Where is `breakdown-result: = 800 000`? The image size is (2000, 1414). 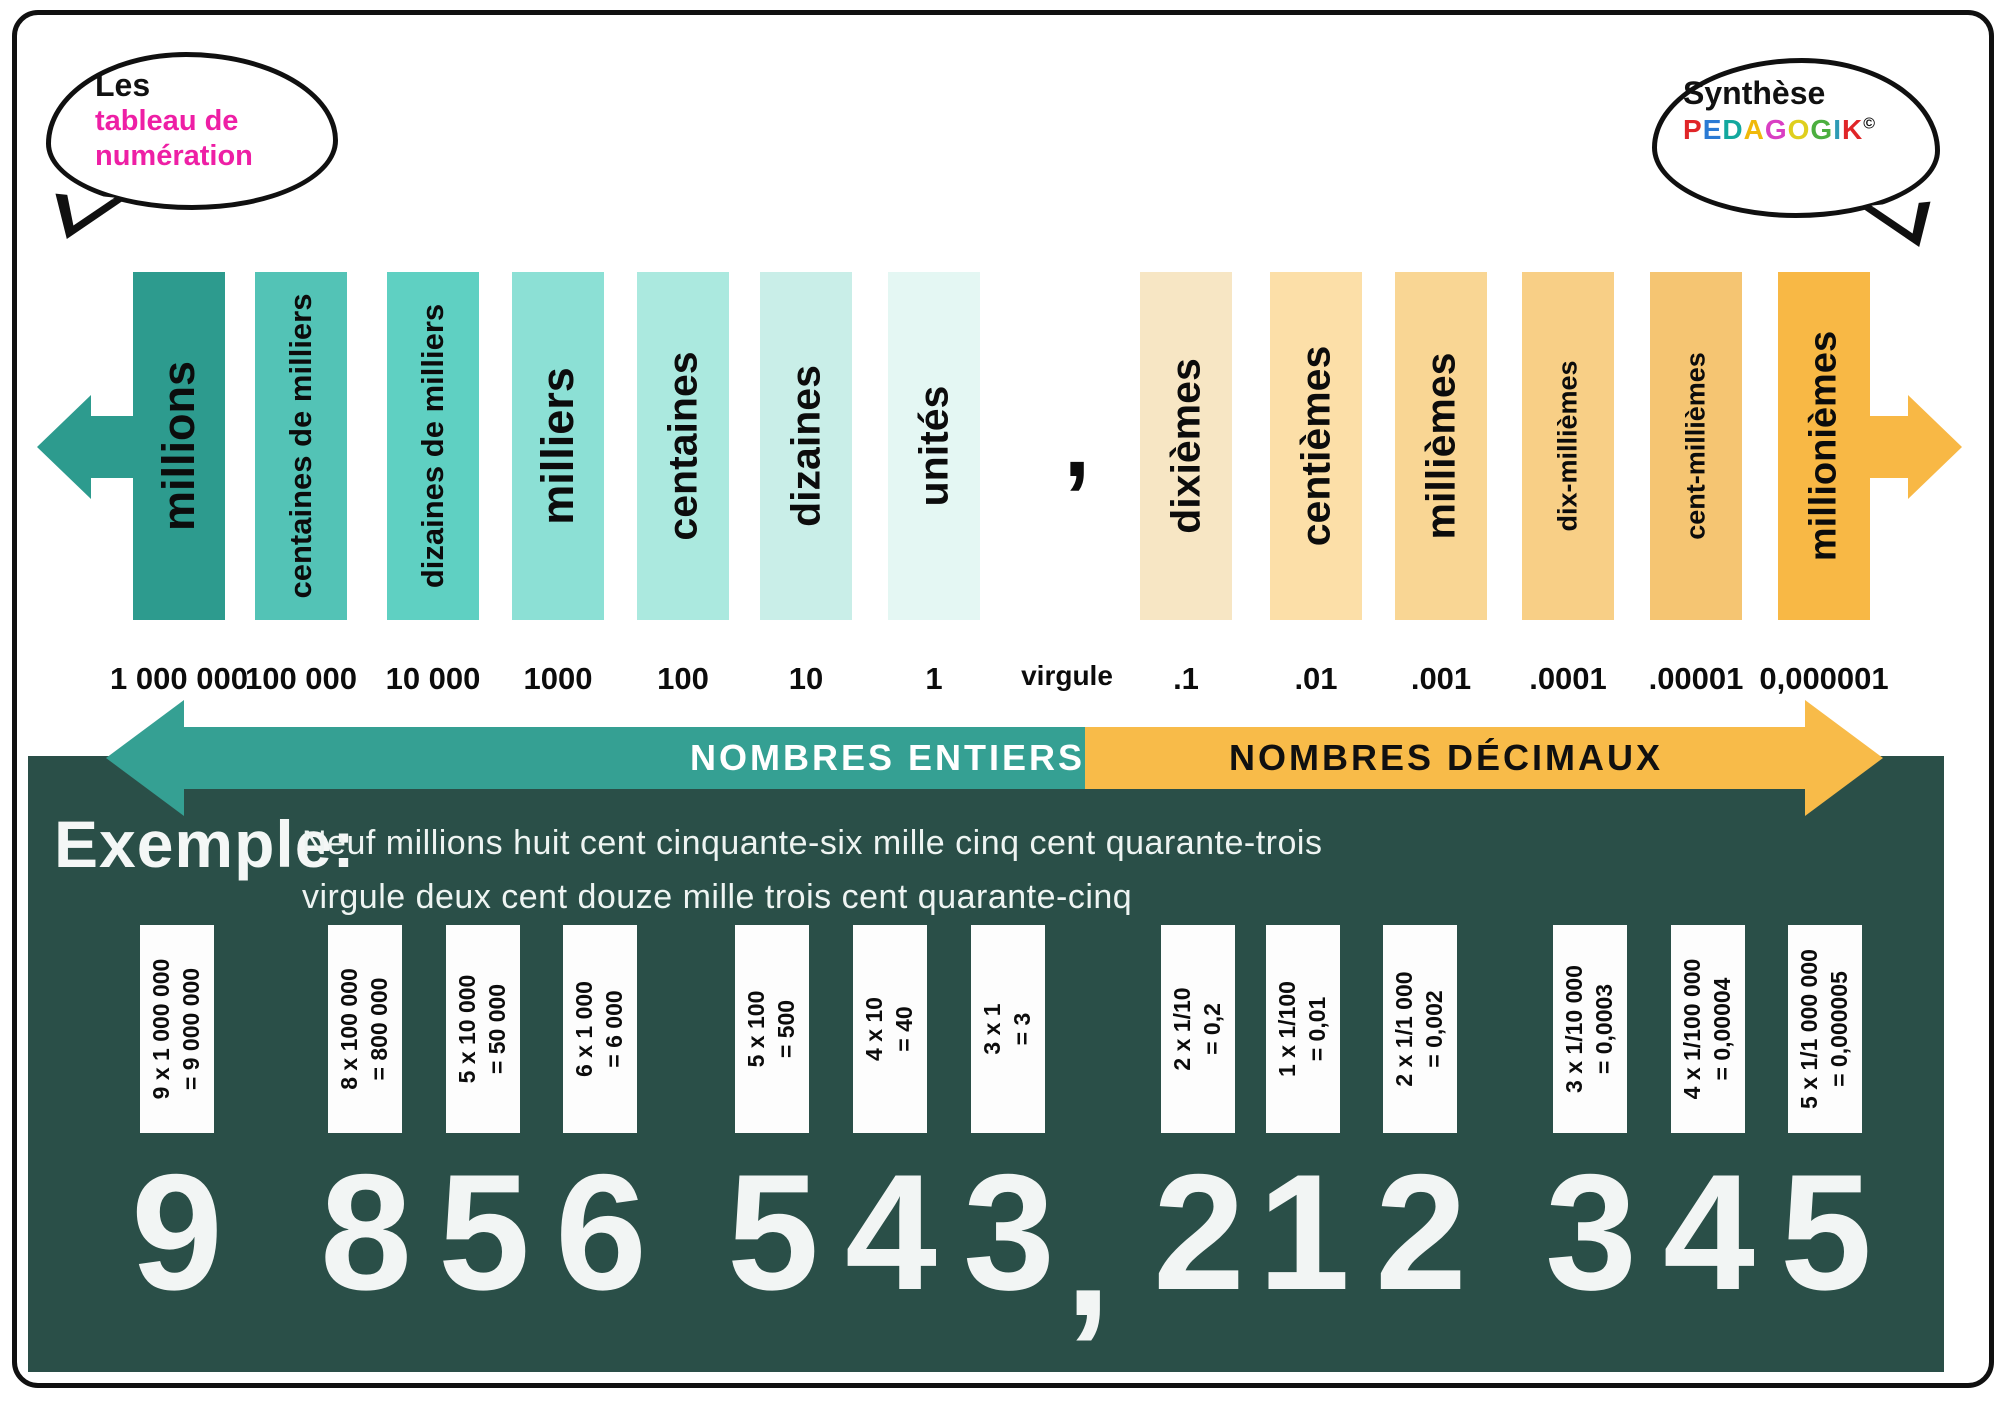
breakdown-result: = 800 000 is located at coordinates (379, 1029).